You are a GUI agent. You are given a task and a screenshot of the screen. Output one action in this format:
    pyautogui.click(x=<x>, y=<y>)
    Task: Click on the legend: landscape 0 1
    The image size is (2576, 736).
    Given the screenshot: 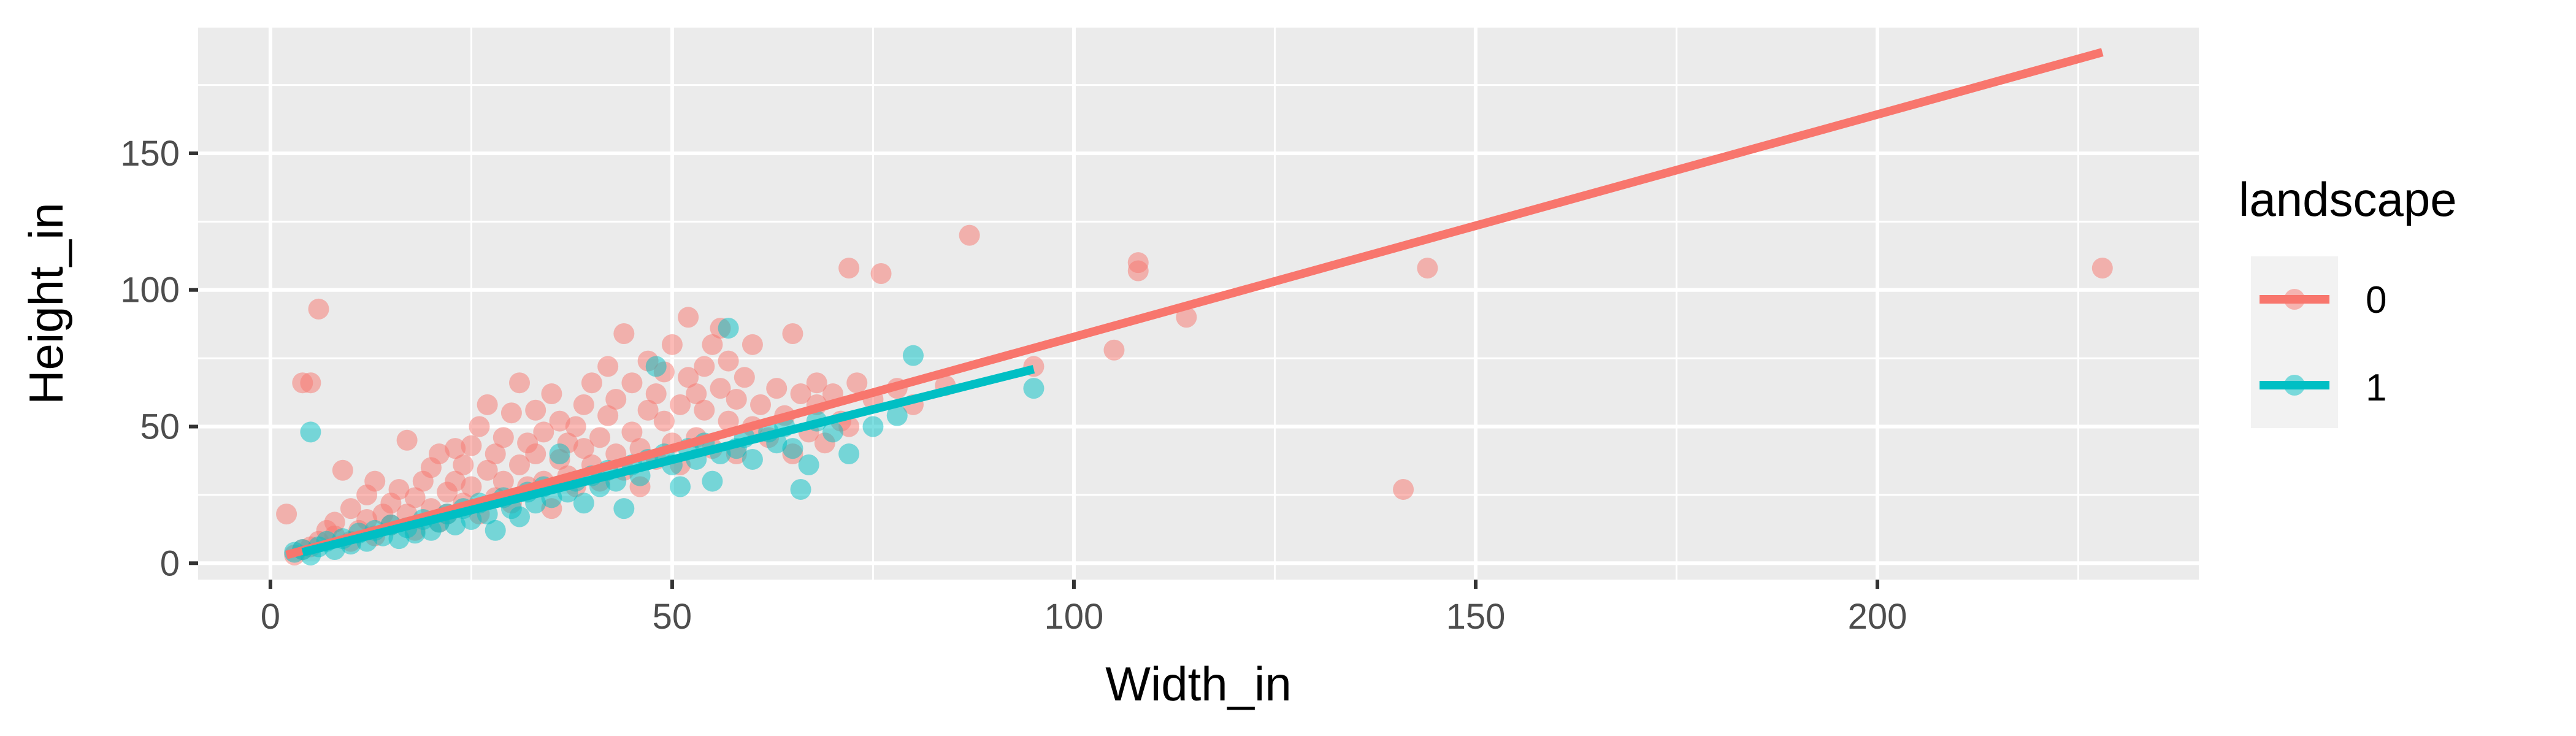 What is the action you would take?
    pyautogui.click(x=2348, y=300)
    